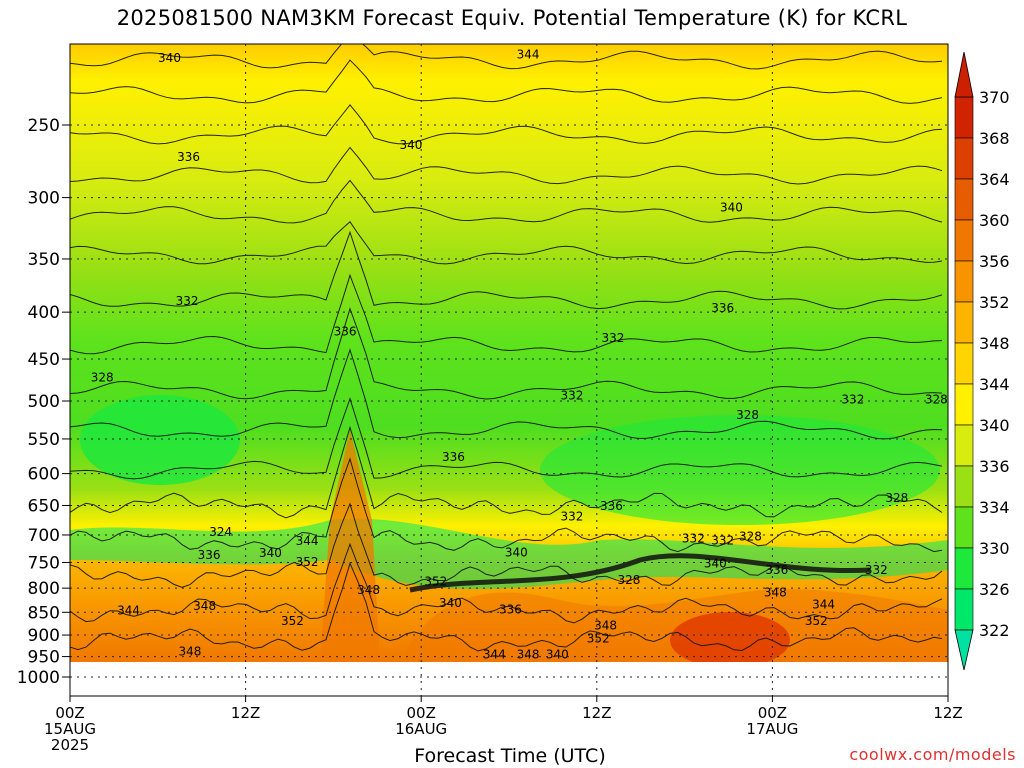 This screenshot has width=1024, height=768. Describe the element at coordinates (44, 260) in the screenshot. I see `y-tick-label: 350` at that location.